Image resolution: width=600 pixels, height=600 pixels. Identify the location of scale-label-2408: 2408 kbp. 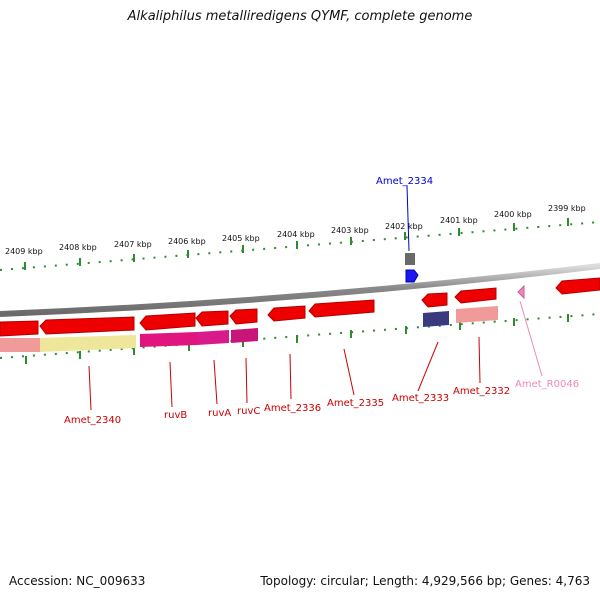
(78, 247).